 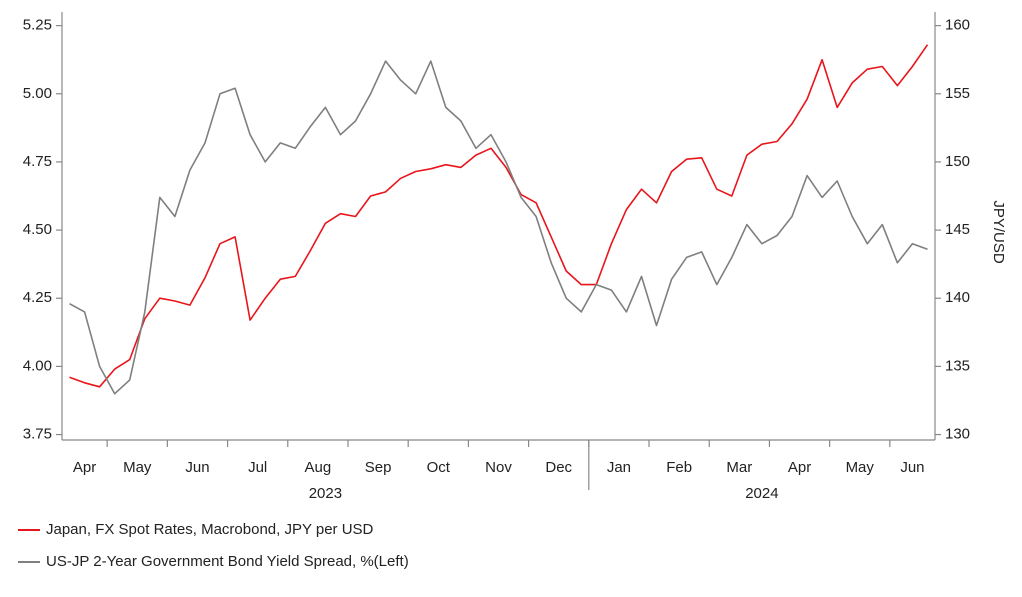 I want to click on x-tick-label: Dec, so click(x=558, y=467).